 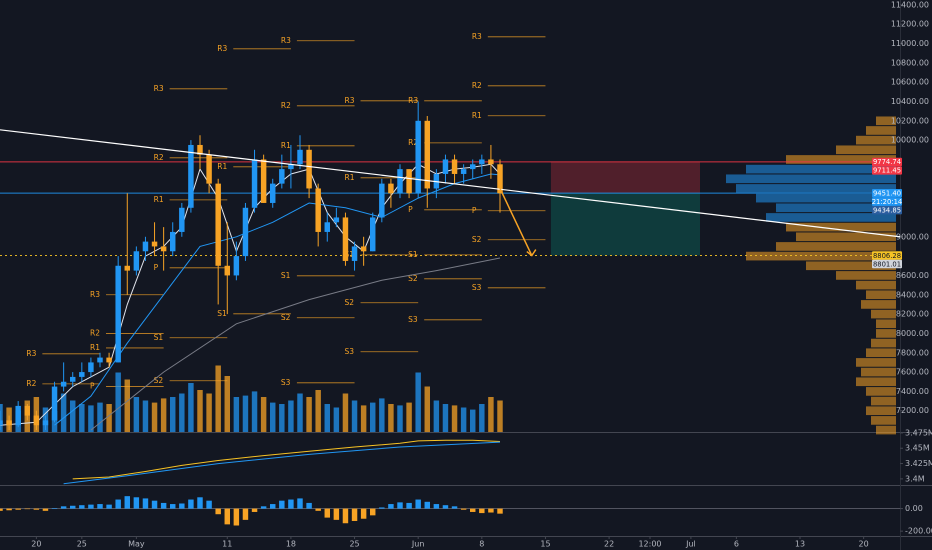 What do you see at coordinates (295, 344) in the screenshot?
I see `moving-average` at bounding box center [295, 344].